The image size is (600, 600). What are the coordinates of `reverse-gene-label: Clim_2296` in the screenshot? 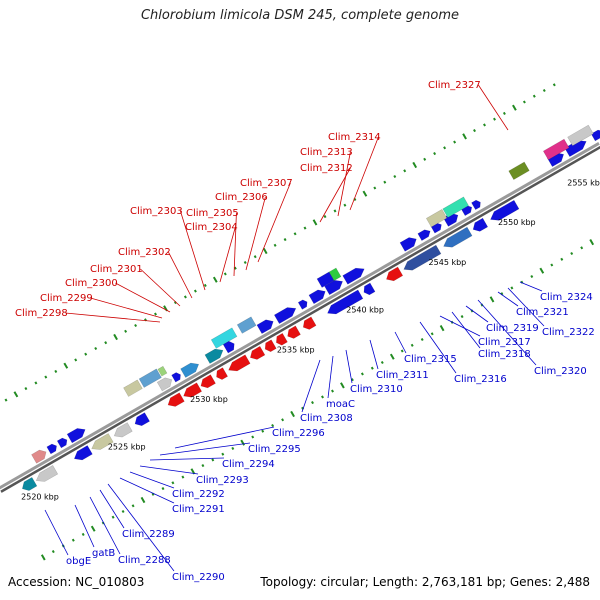 It's located at (298, 433).